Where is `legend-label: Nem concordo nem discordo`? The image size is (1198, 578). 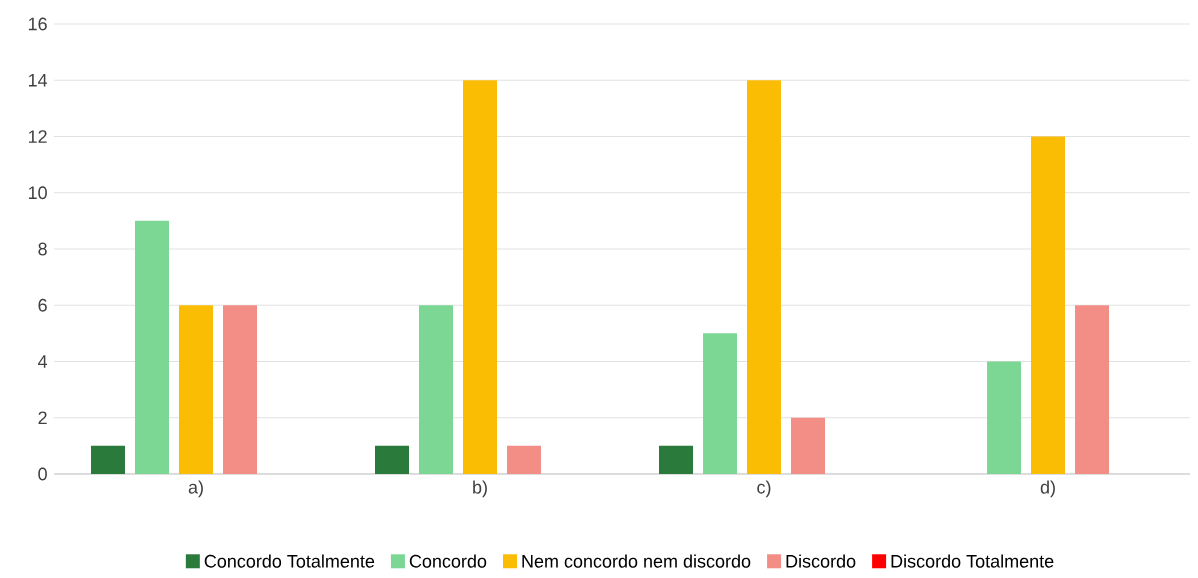
legend-label: Nem concordo nem discordo is located at coordinates (636, 561).